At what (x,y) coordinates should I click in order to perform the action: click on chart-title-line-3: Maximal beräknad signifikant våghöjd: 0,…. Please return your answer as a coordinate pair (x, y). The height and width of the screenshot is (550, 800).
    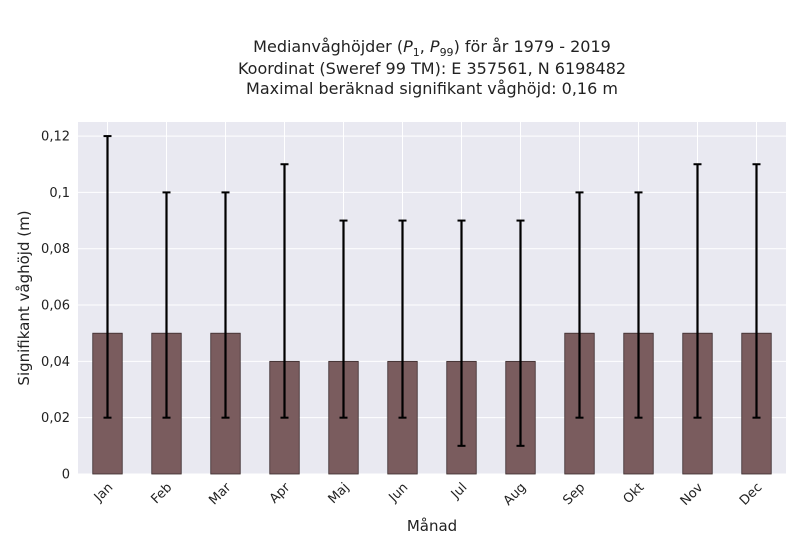
    Looking at the image, I should click on (432, 88).